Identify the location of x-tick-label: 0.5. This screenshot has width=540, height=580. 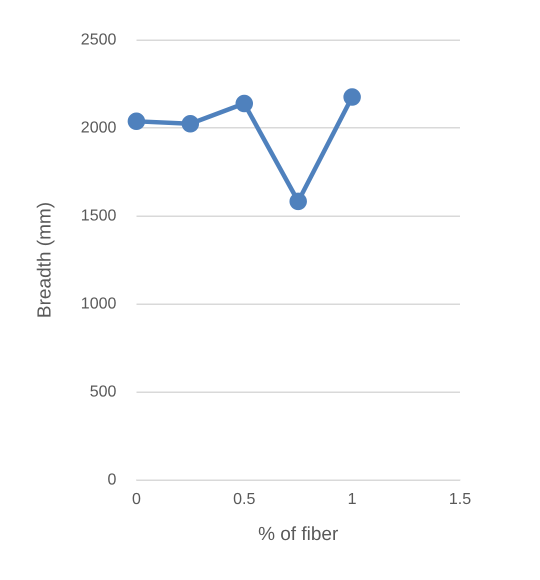
(244, 499).